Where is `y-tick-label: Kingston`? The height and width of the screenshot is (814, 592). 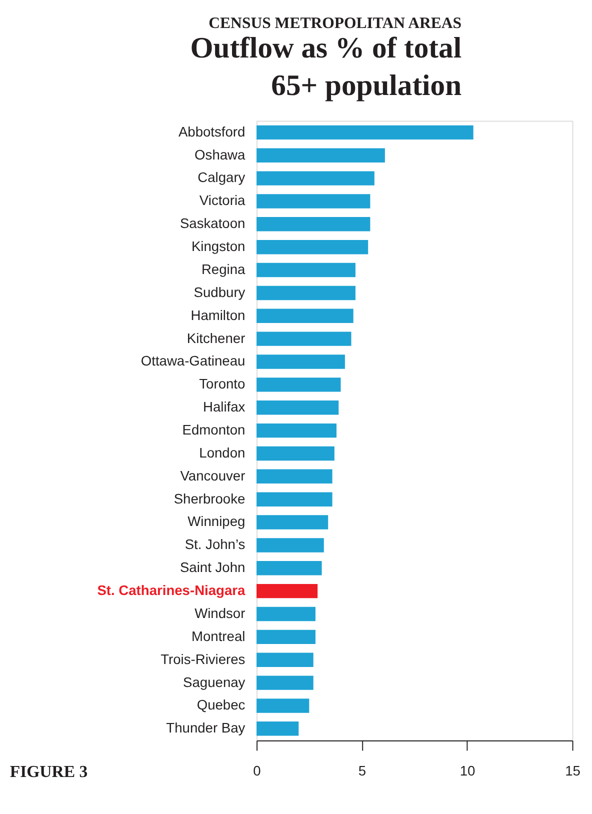 y-tick-label: Kingston is located at coordinates (218, 246).